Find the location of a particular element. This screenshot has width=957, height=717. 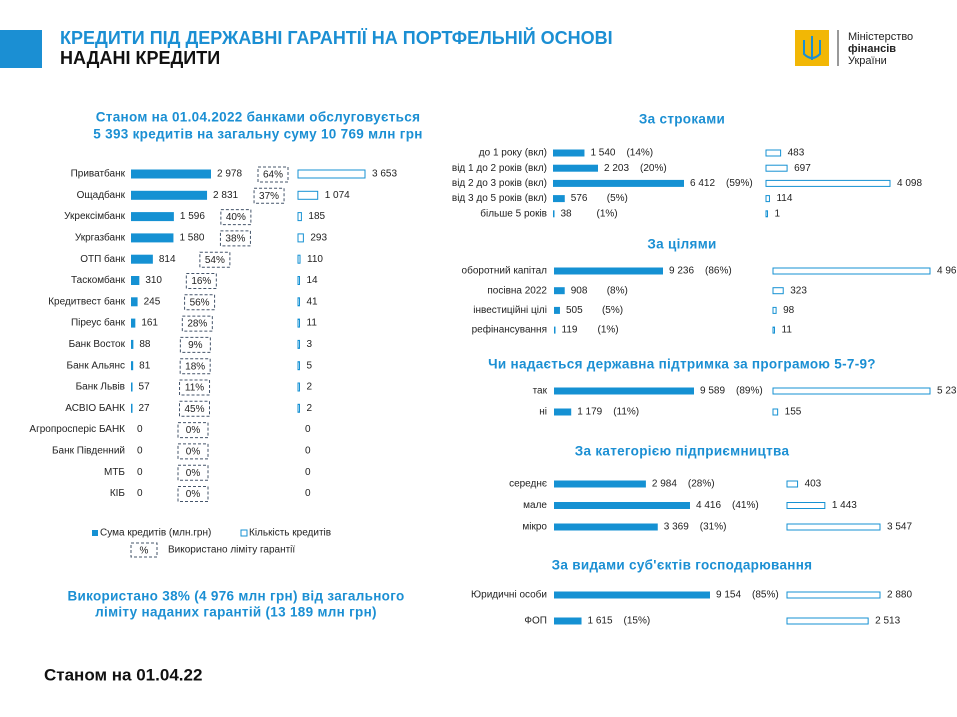

sum-label: 814 is located at coordinates (167, 259).